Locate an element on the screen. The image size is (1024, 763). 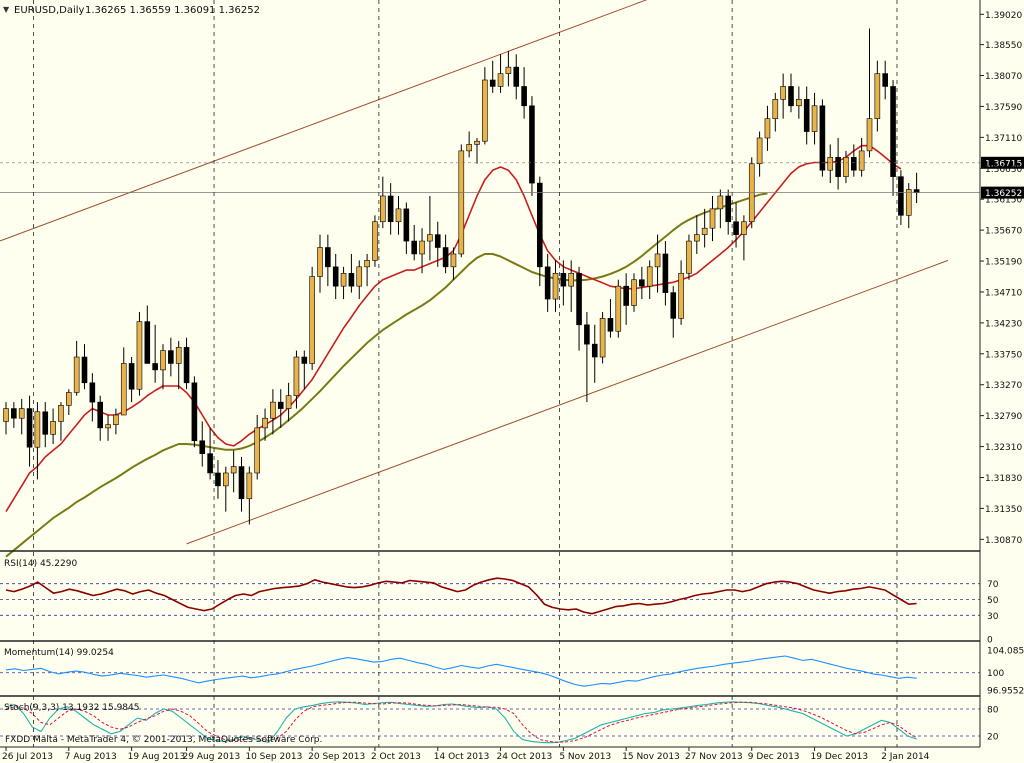
rsi-lines is located at coordinates (490, 596).